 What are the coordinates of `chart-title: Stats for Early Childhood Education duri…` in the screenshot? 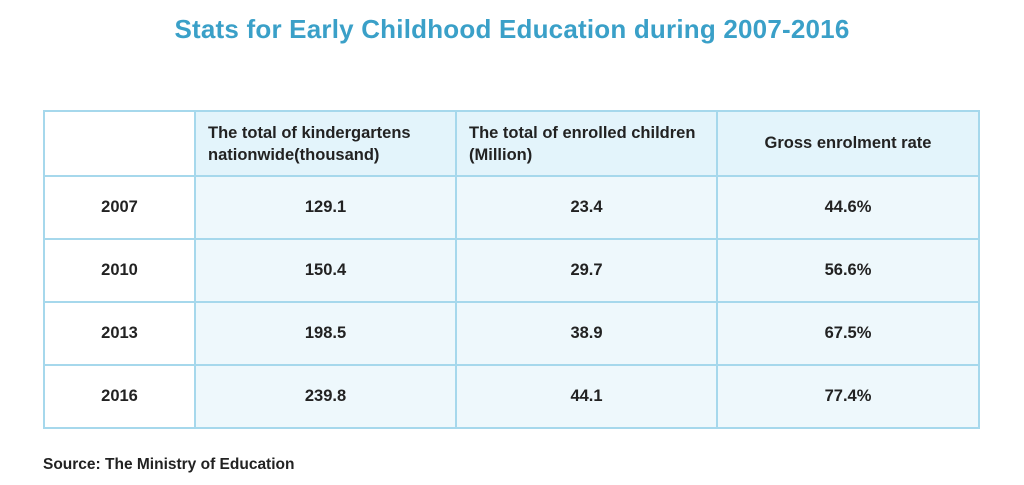 It's located at (512, 29).